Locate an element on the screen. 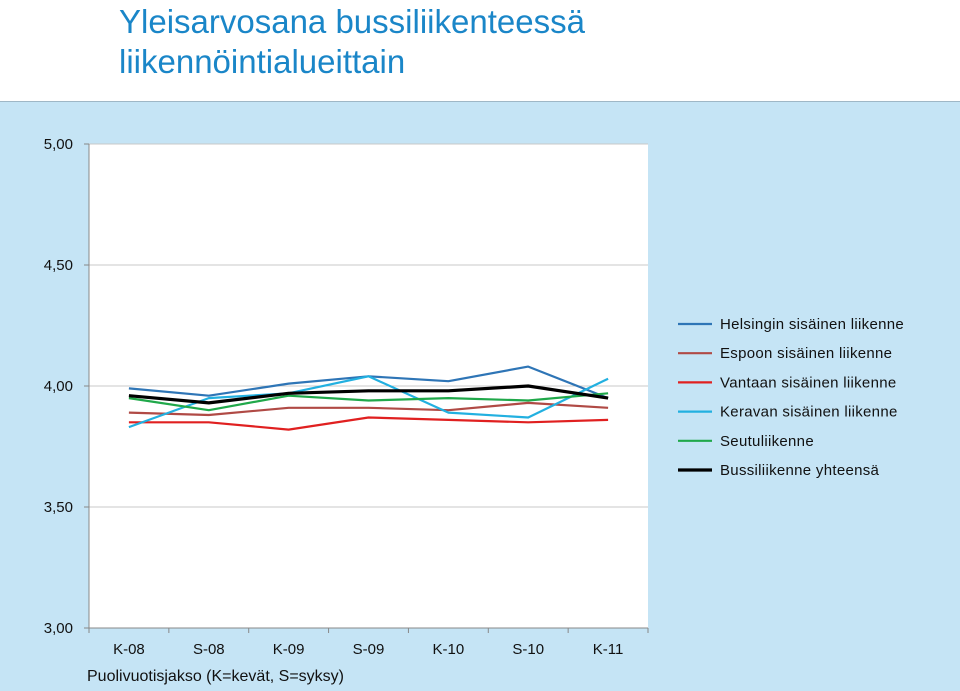 Image resolution: width=960 pixels, height=691 pixels. legend-label: Seutuliikenne is located at coordinates (767, 441).